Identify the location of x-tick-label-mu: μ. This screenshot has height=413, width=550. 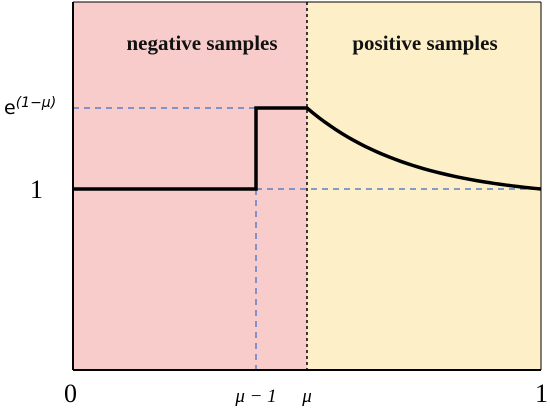
(306, 396).